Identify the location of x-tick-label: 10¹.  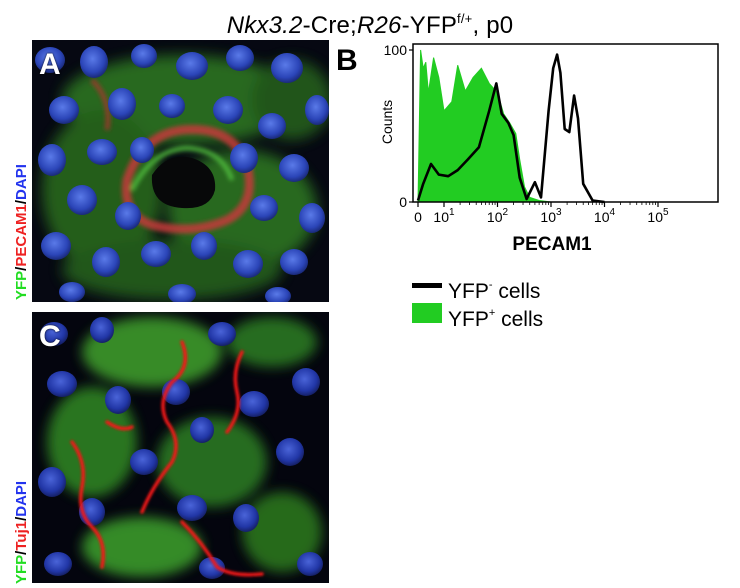
(444, 216).